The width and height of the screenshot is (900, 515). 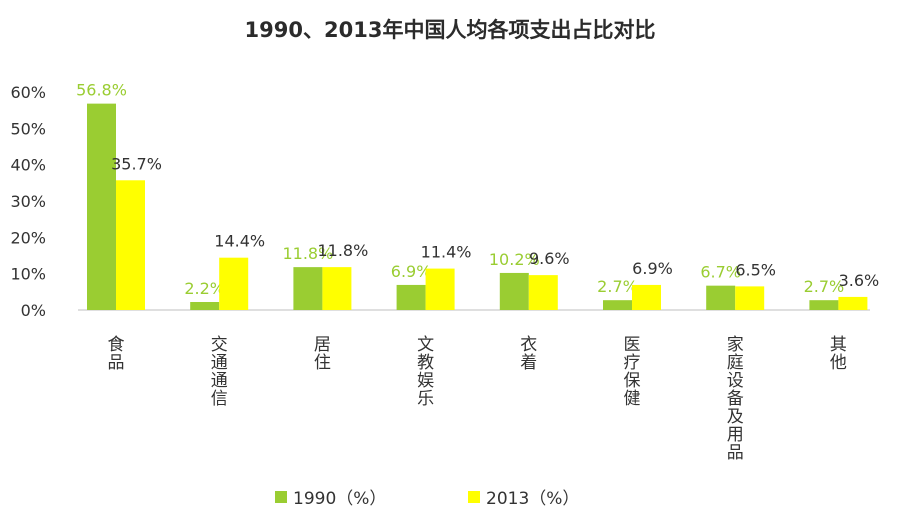 What do you see at coordinates (450, 496) in the screenshot?
I see `legend: 1990（%） 2013（%）` at bounding box center [450, 496].